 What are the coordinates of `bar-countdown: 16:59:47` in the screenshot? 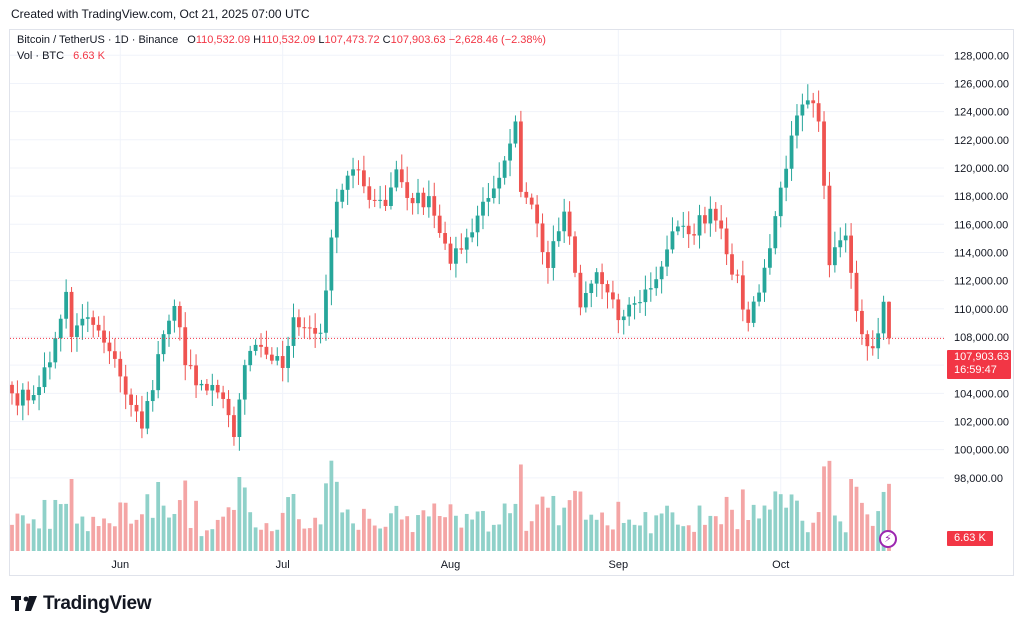 It's located at (975, 370).